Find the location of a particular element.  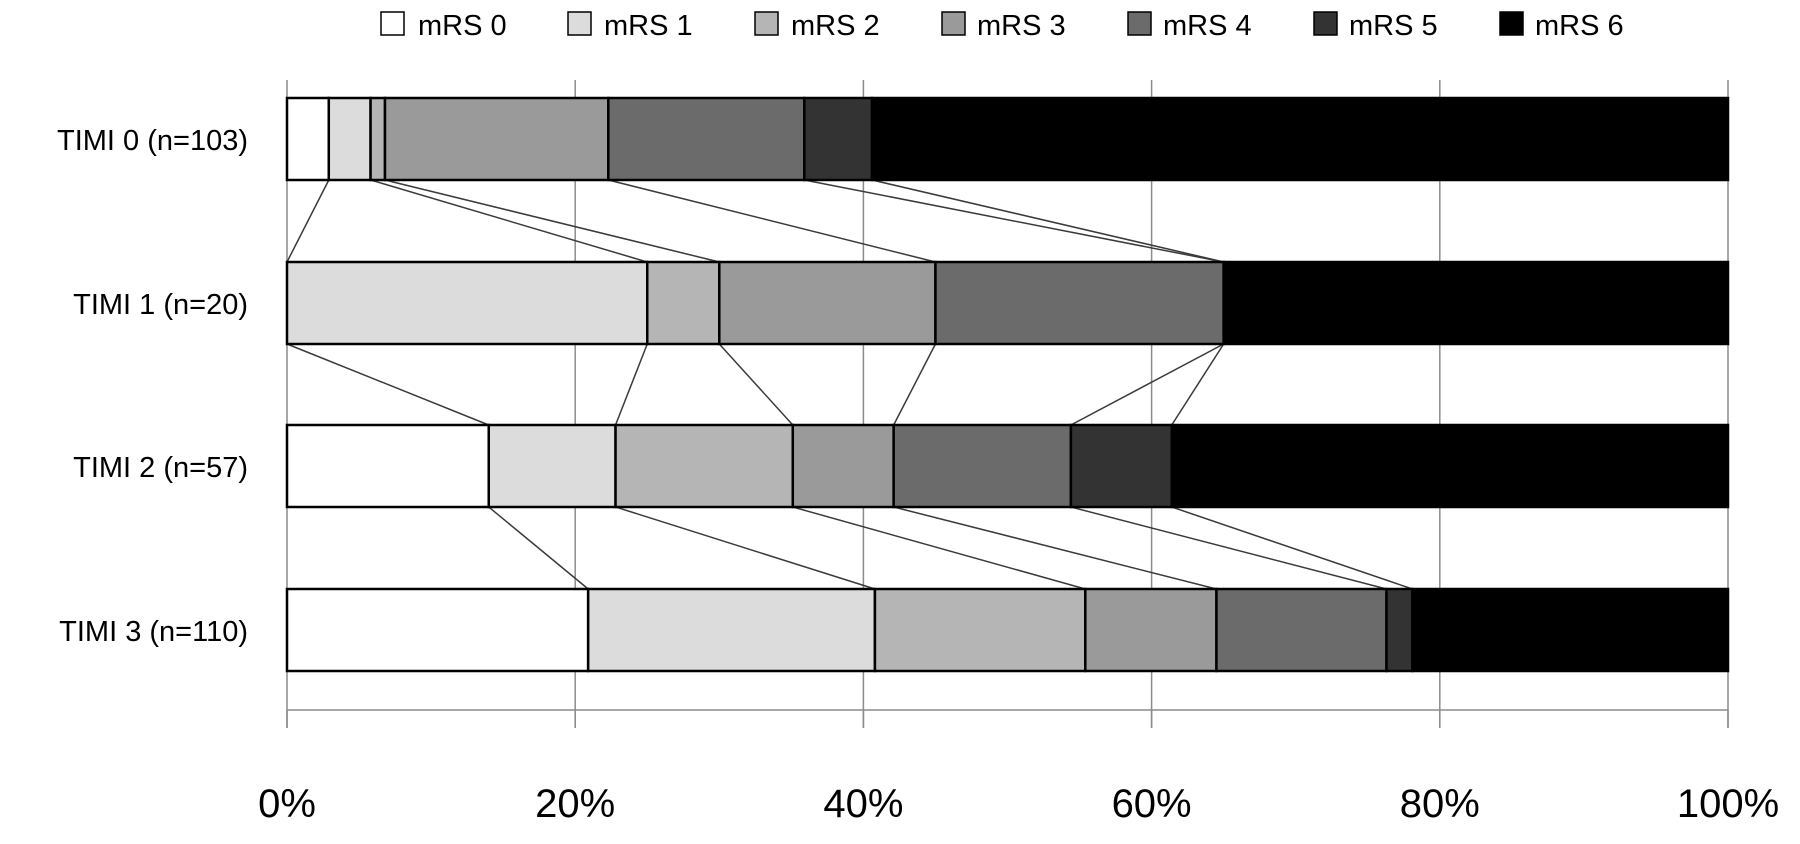

legend-label: mRS 1 is located at coordinates (648, 26).